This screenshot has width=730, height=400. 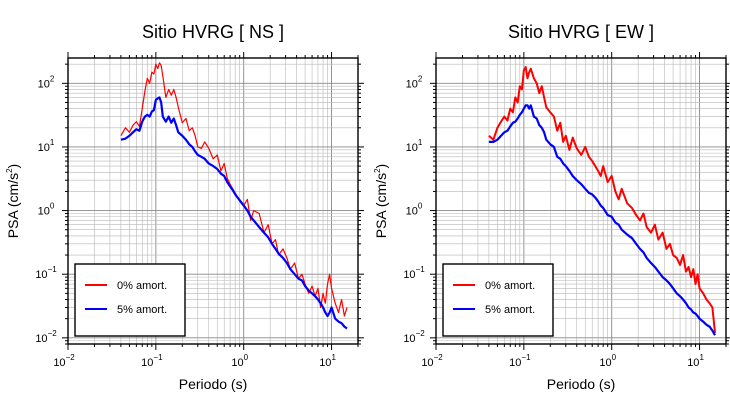 I want to click on chart-title: Sitio HVRG [ NS ], so click(x=213, y=32).